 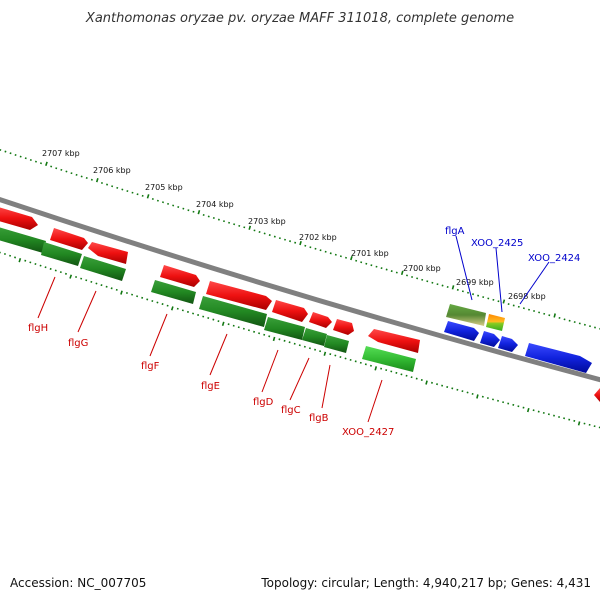 I want to click on gene-arrow-flgC, so click(x=290, y=311).